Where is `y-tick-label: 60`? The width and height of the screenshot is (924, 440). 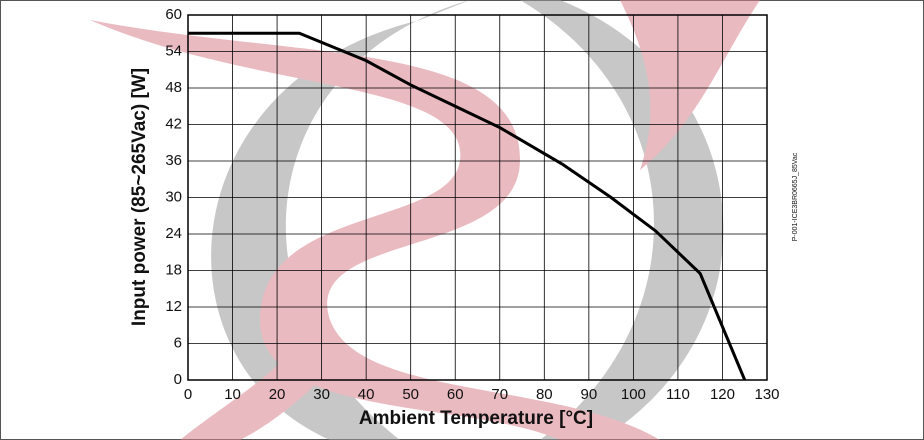 y-tick-label: 60 is located at coordinates (173, 14).